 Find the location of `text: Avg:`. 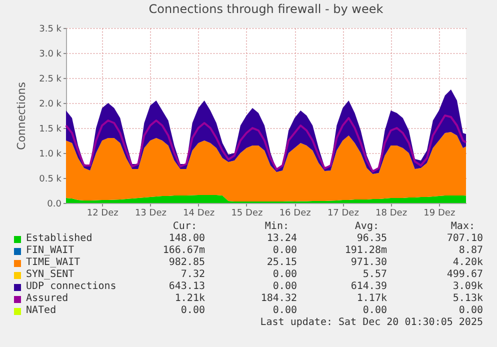

text: Avg: is located at coordinates (366, 227).